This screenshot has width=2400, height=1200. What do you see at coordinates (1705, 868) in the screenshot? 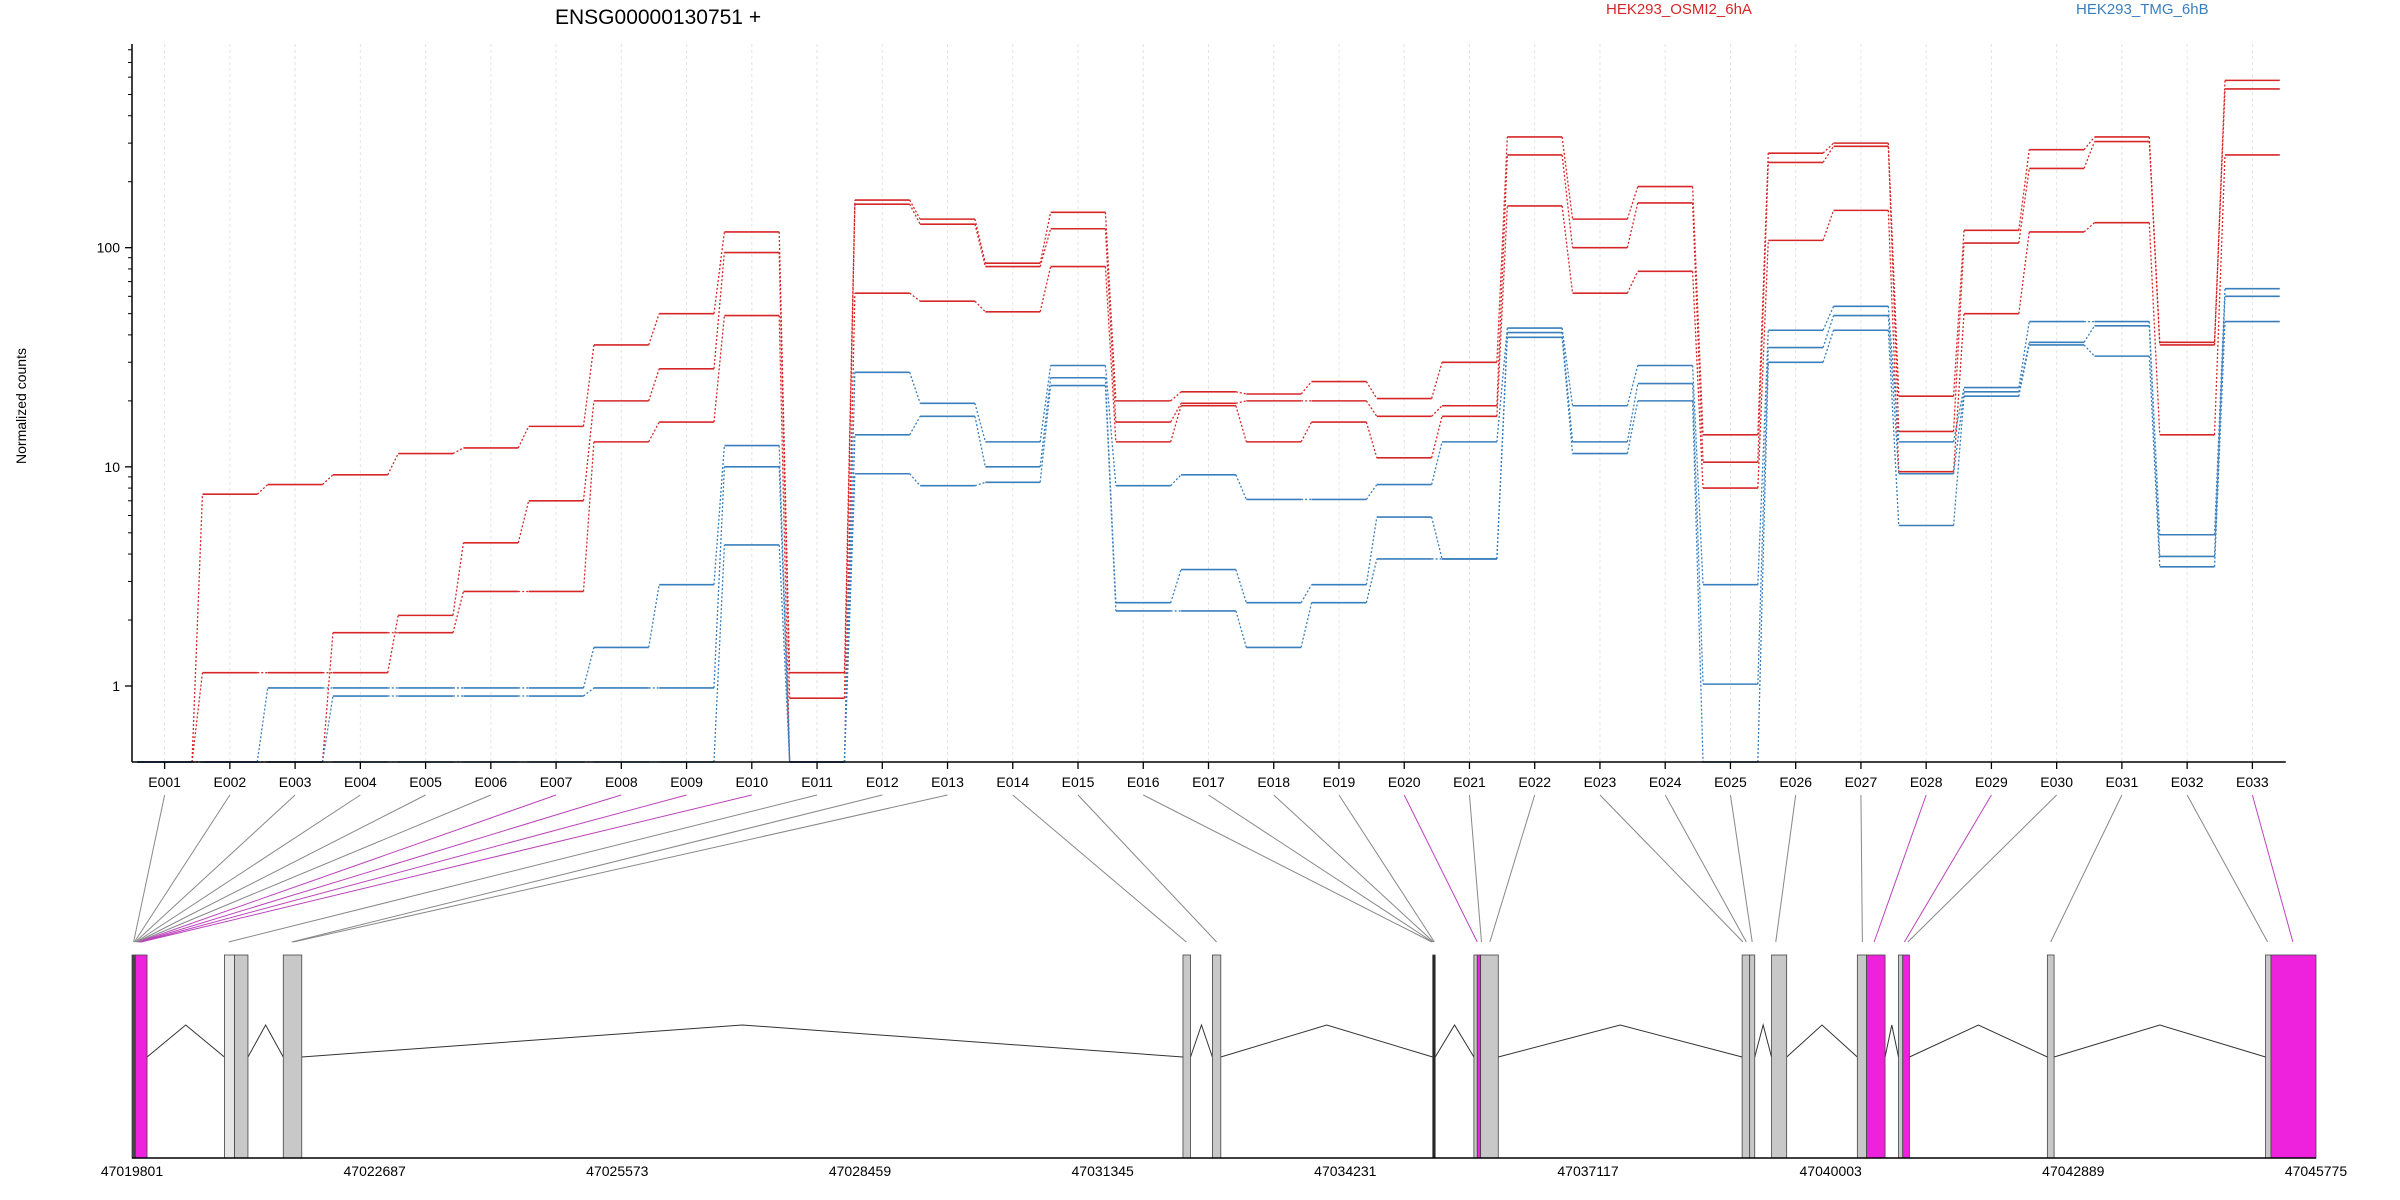
I see `connector-E024` at bounding box center [1705, 868].